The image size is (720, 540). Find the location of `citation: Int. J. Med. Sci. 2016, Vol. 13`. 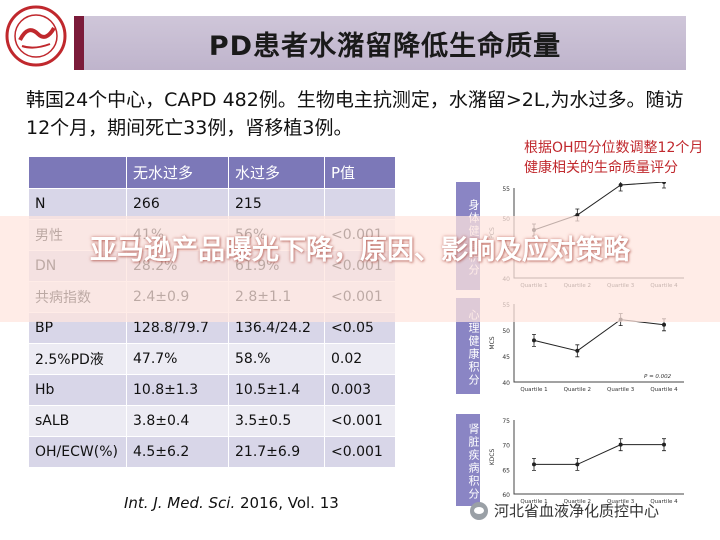

citation: Int. J. Med. Sci. 2016, Vol. 13 is located at coordinates (231, 503).